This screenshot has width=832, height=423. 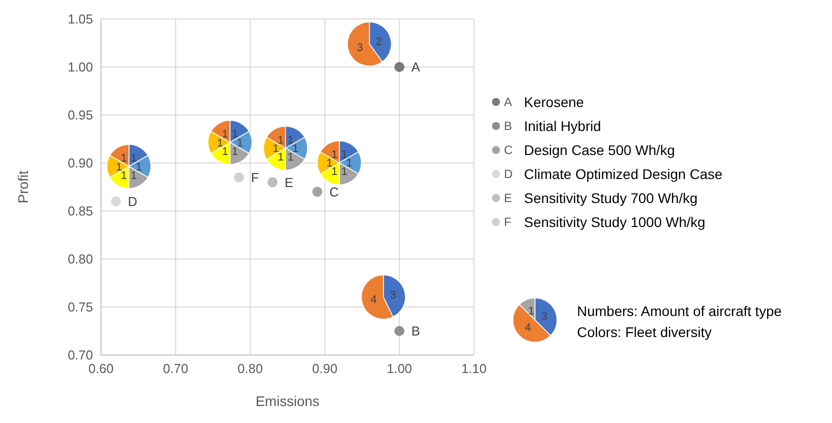 I want to click on data-label: D, so click(x=133, y=201).